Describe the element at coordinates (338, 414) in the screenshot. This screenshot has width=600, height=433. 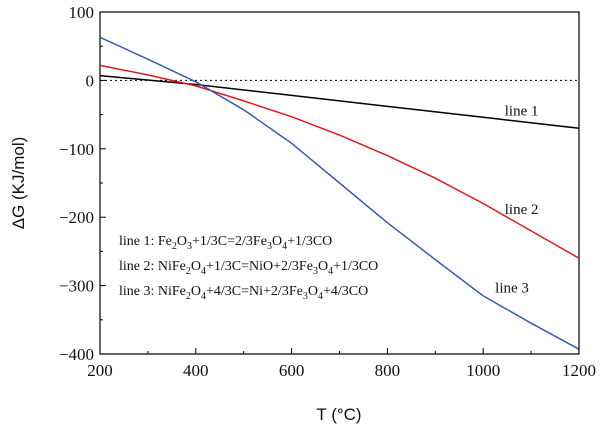
I see `x-axis-title: T (°C)` at that location.